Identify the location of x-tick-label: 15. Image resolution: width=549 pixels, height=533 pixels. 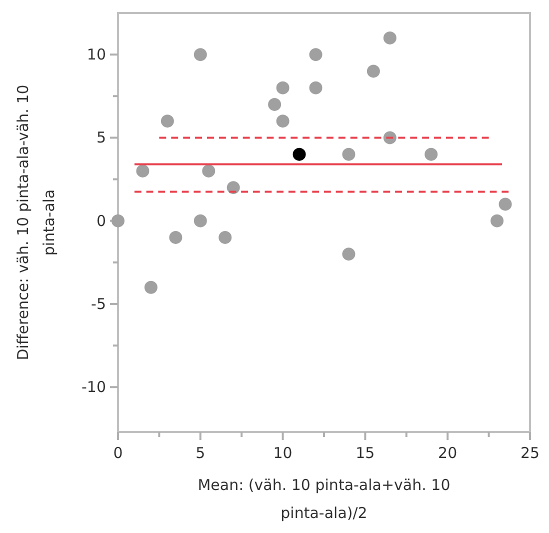
(365, 453).